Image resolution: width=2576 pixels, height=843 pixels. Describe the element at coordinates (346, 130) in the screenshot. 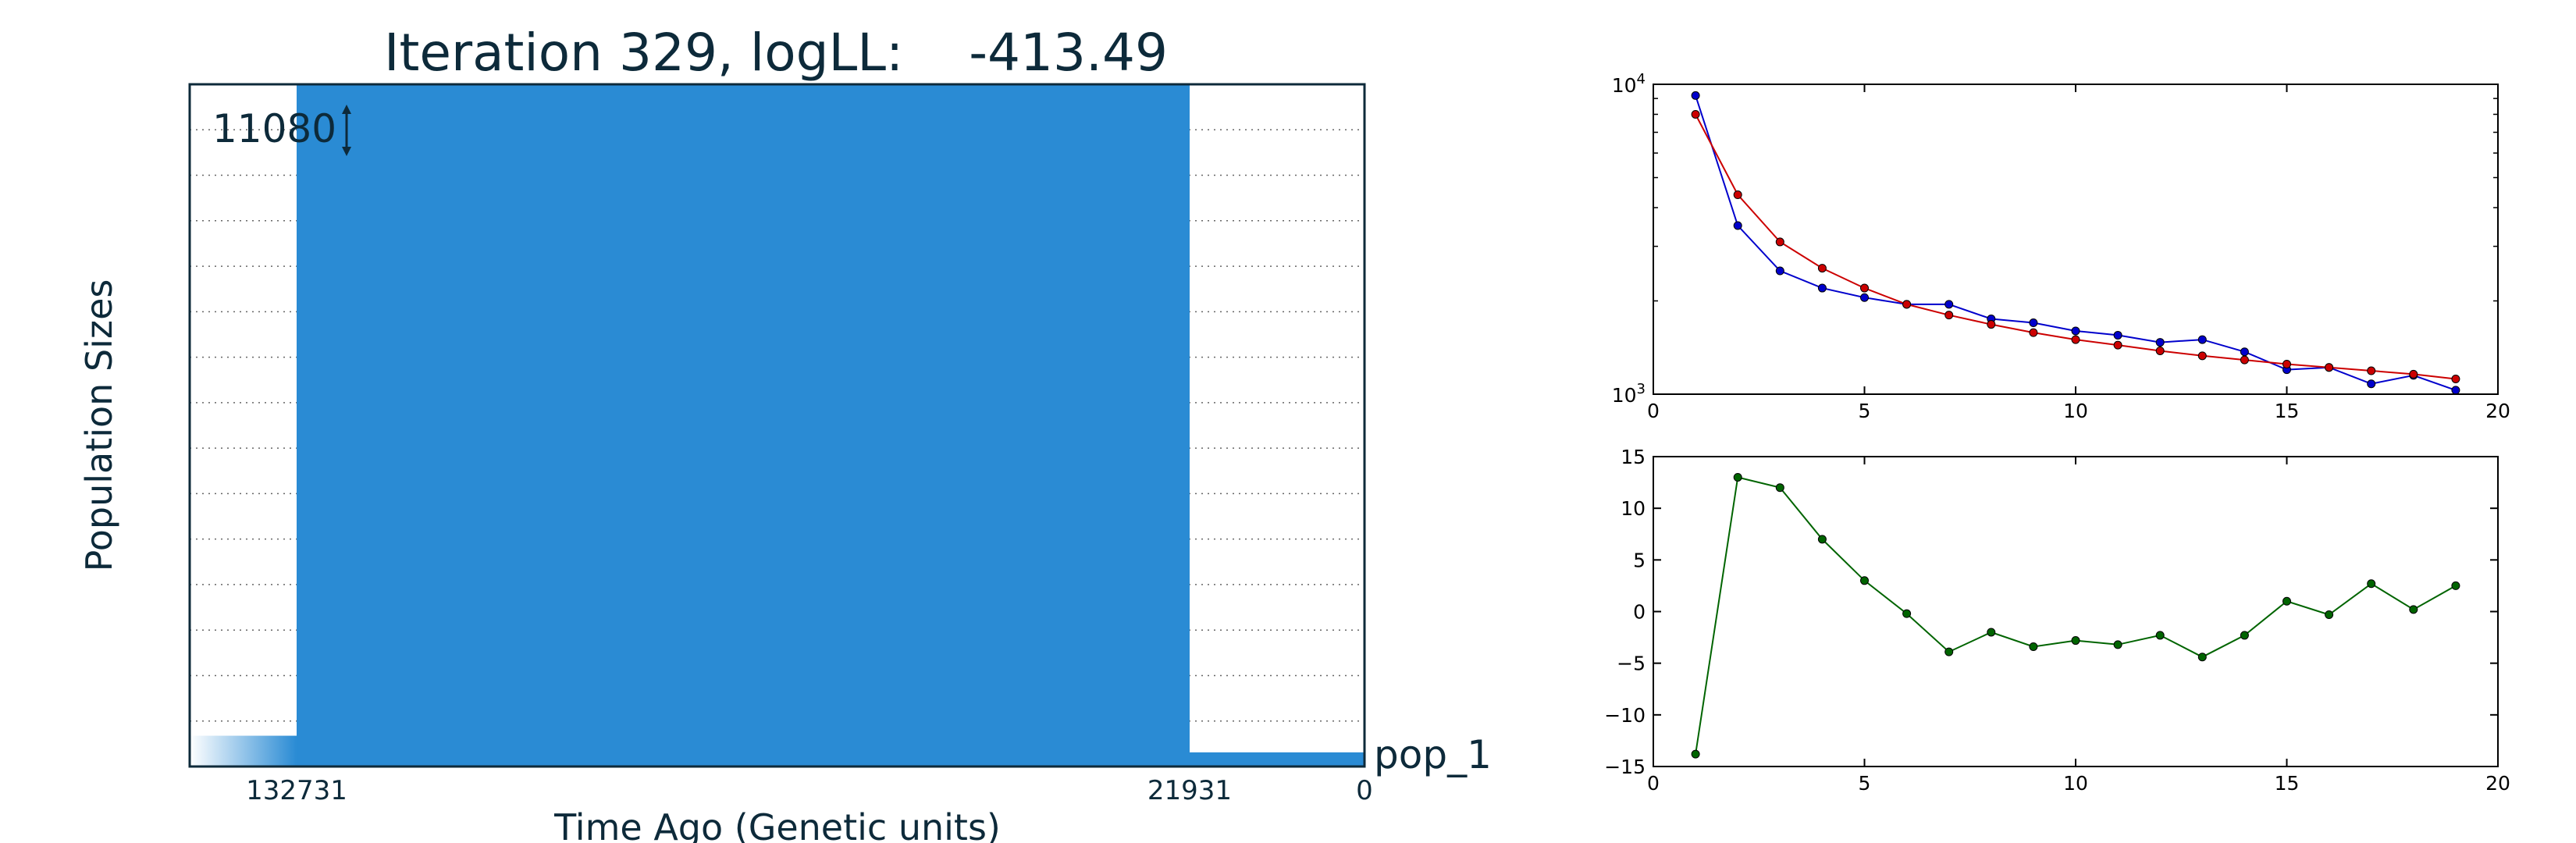

I see `size-scale-arrow` at that location.